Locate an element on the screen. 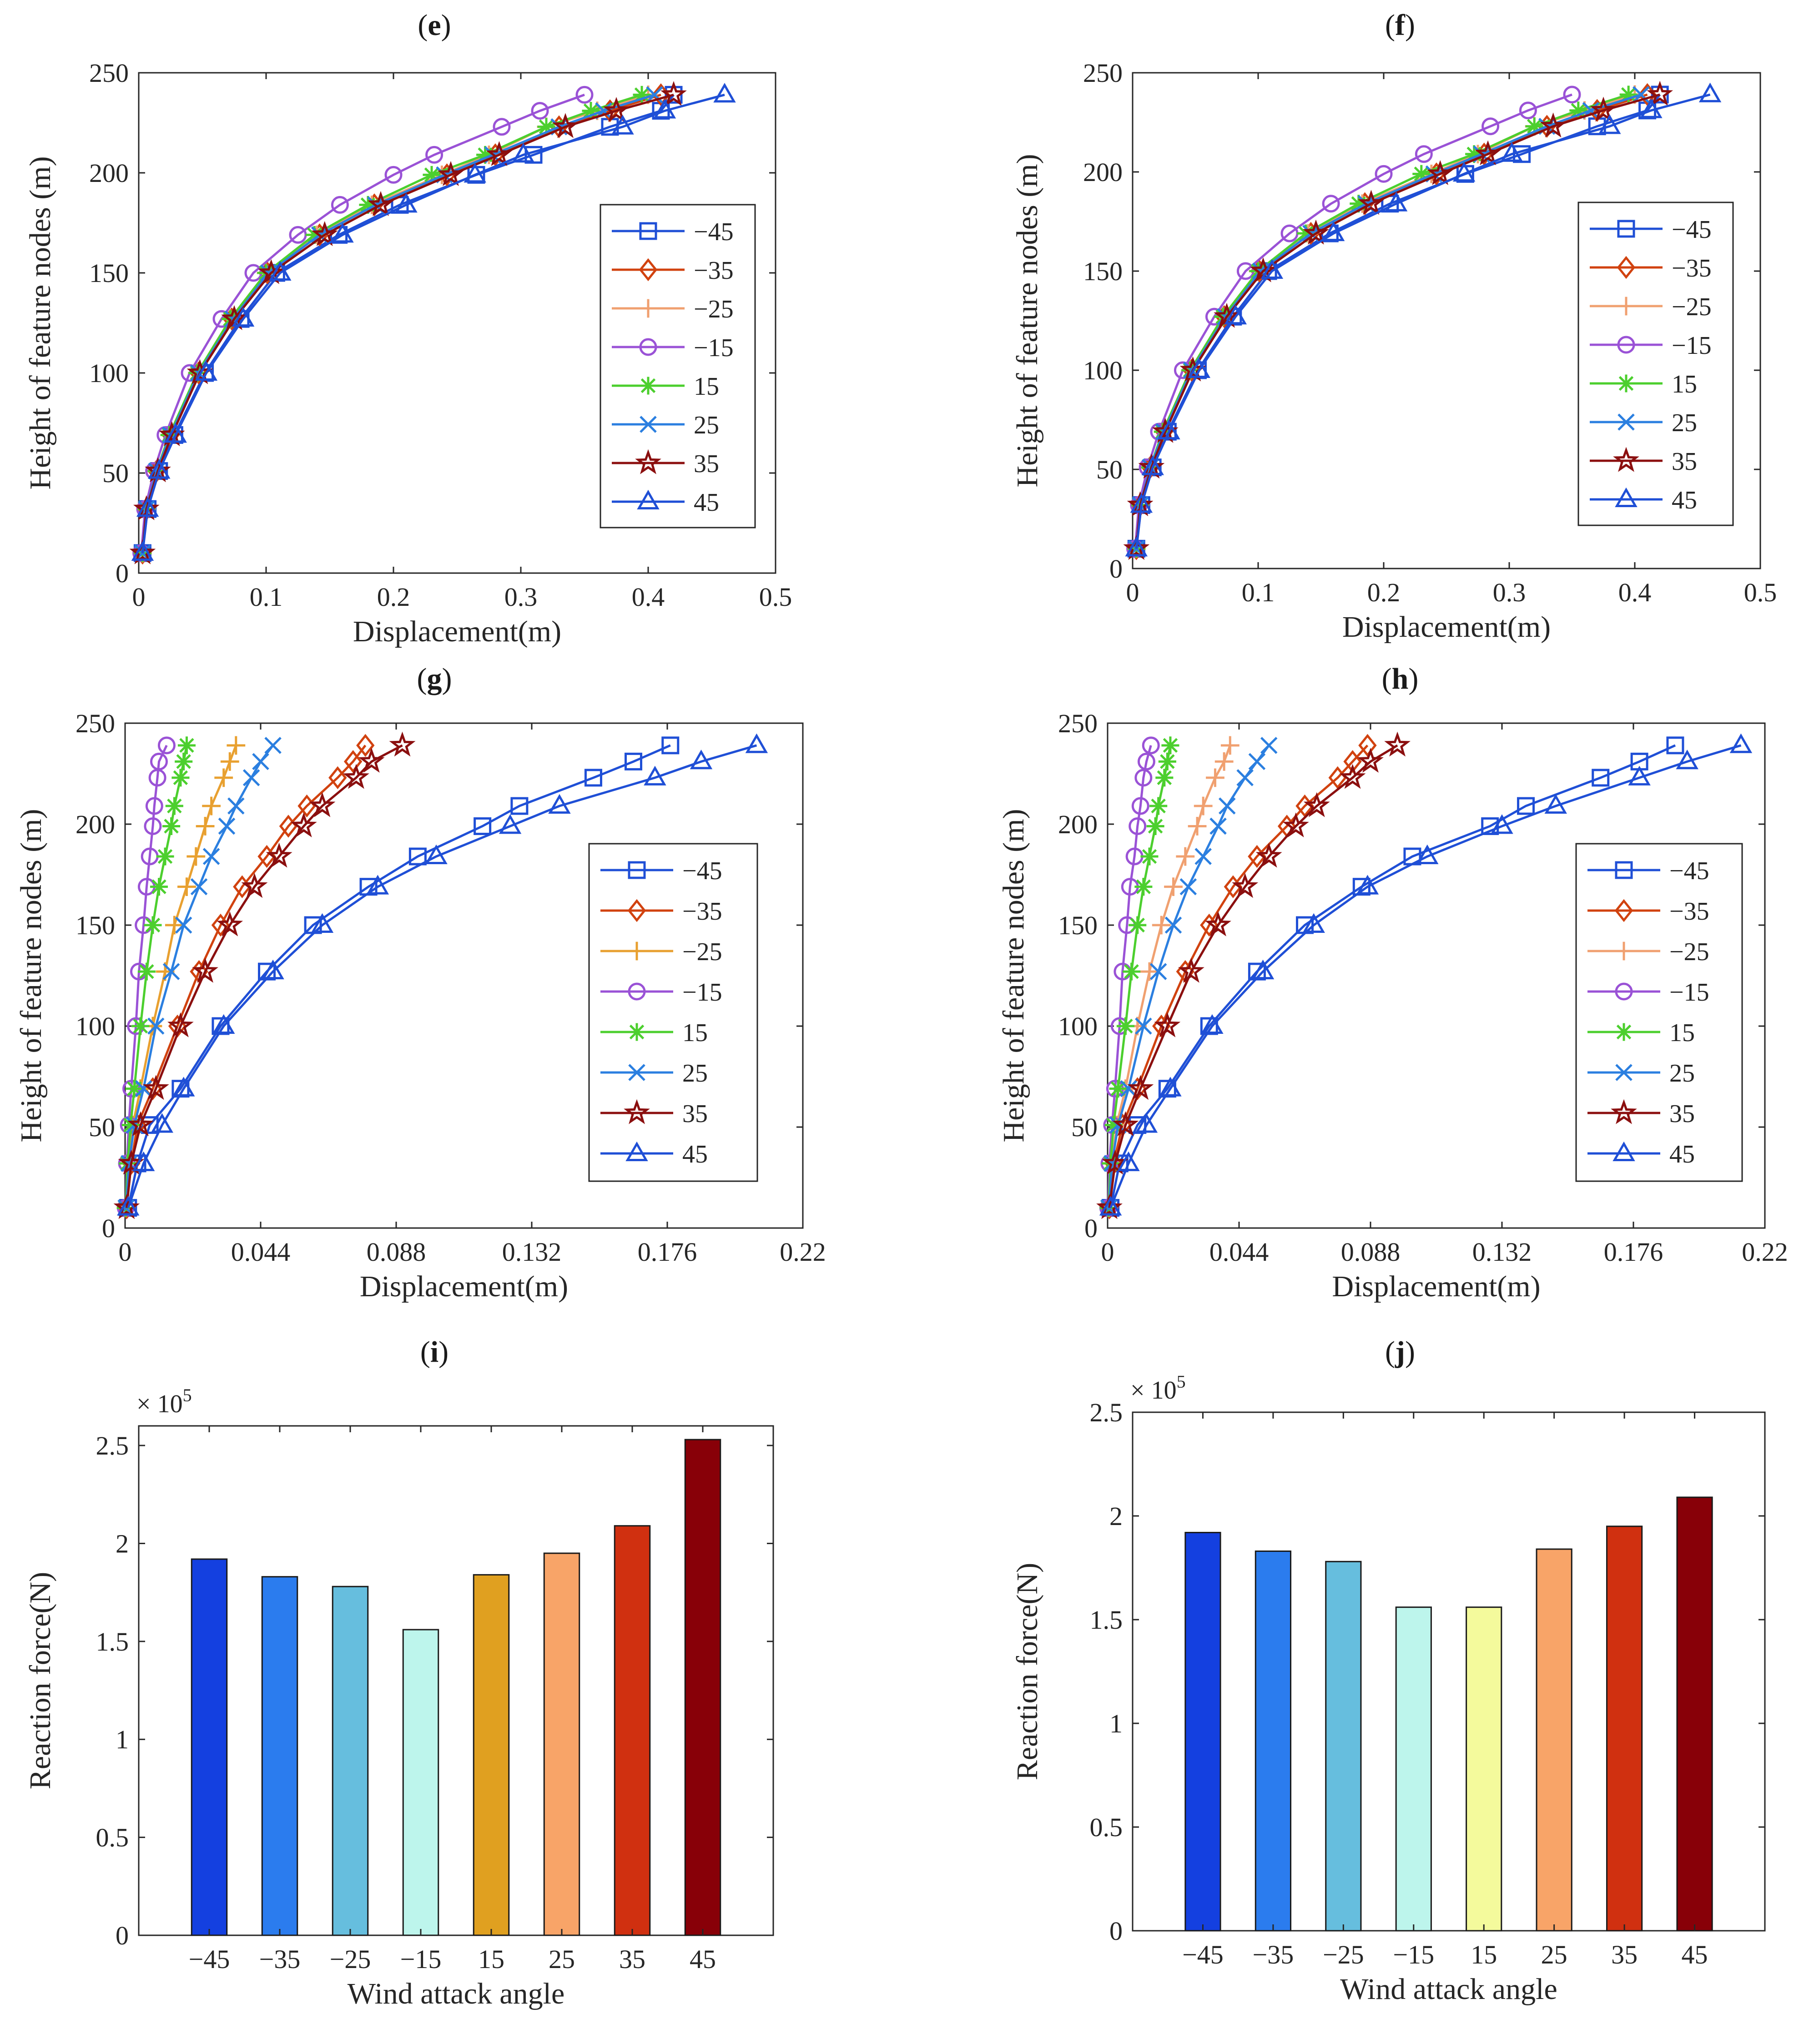 This screenshot has width=1814, height=2044. y-tick-label: 250 is located at coordinates (95, 724).